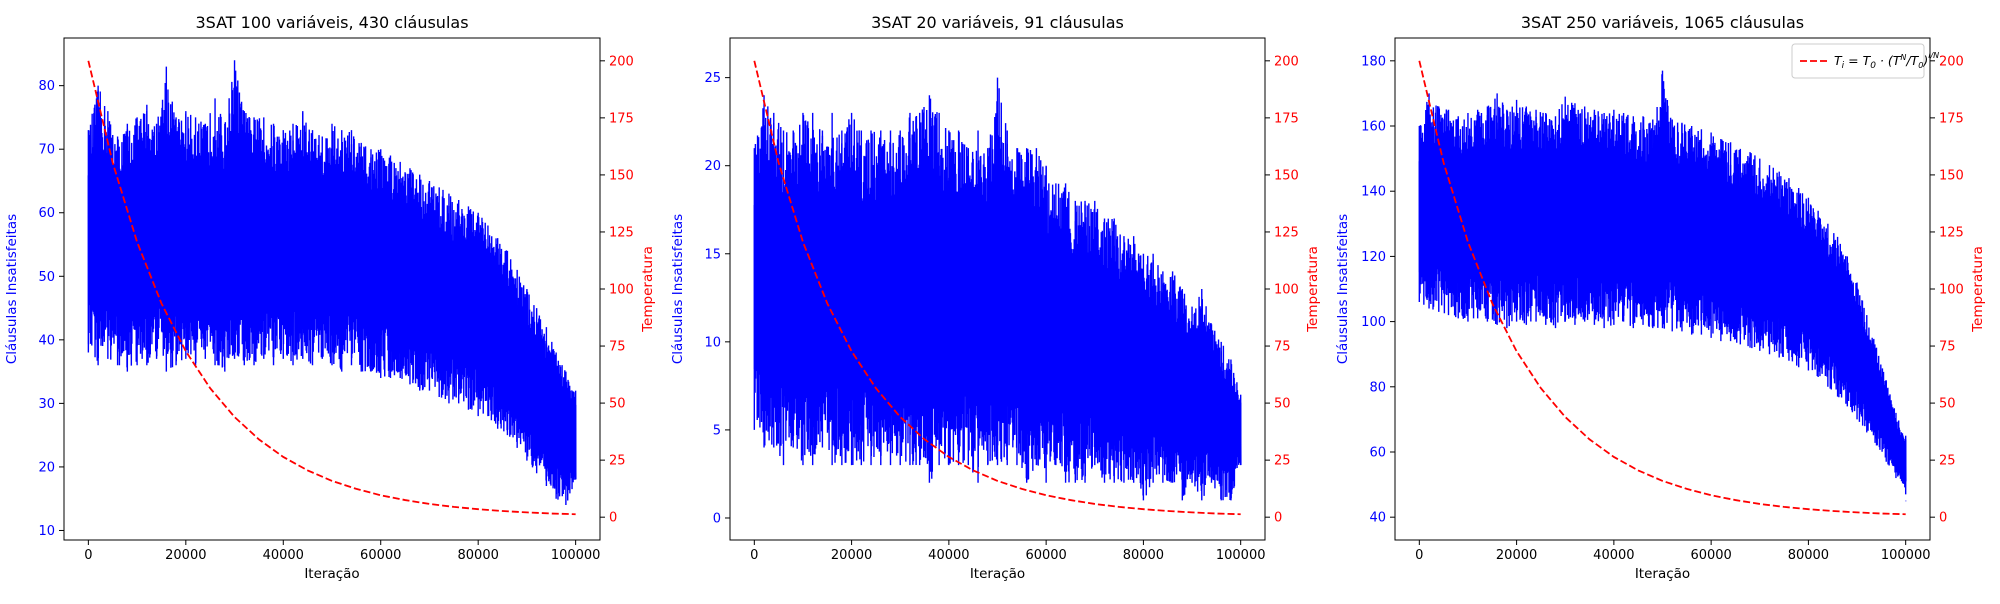  What do you see at coordinates (712, 78) in the screenshot?
I see `y-tick-label: 25` at bounding box center [712, 78].